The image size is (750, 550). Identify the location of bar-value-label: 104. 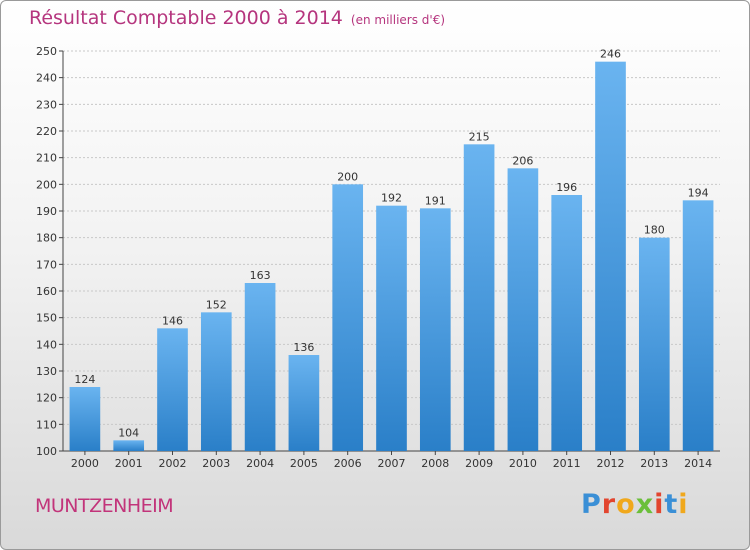
(128, 432).